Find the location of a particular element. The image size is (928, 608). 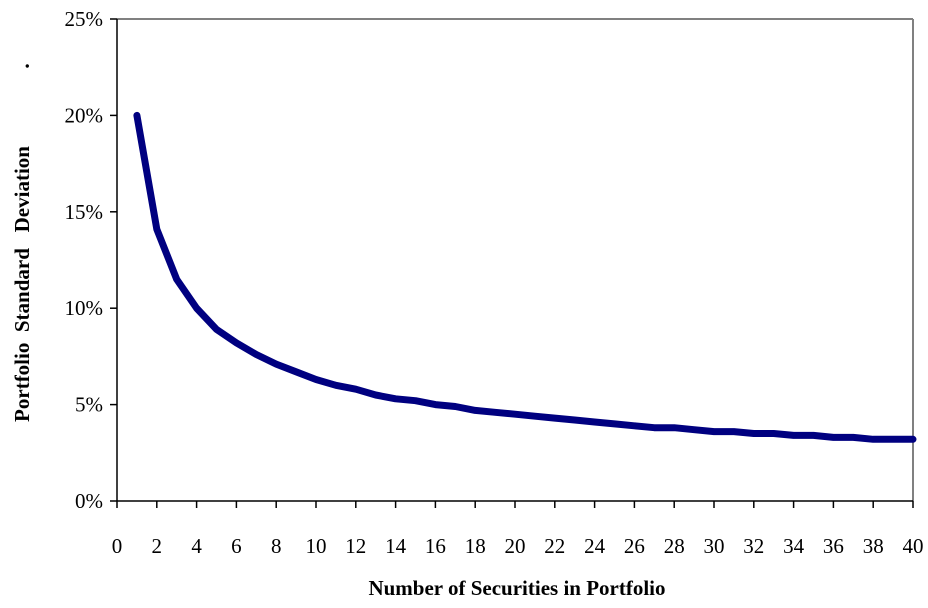

x-tick-label: 24 is located at coordinates (595, 546).